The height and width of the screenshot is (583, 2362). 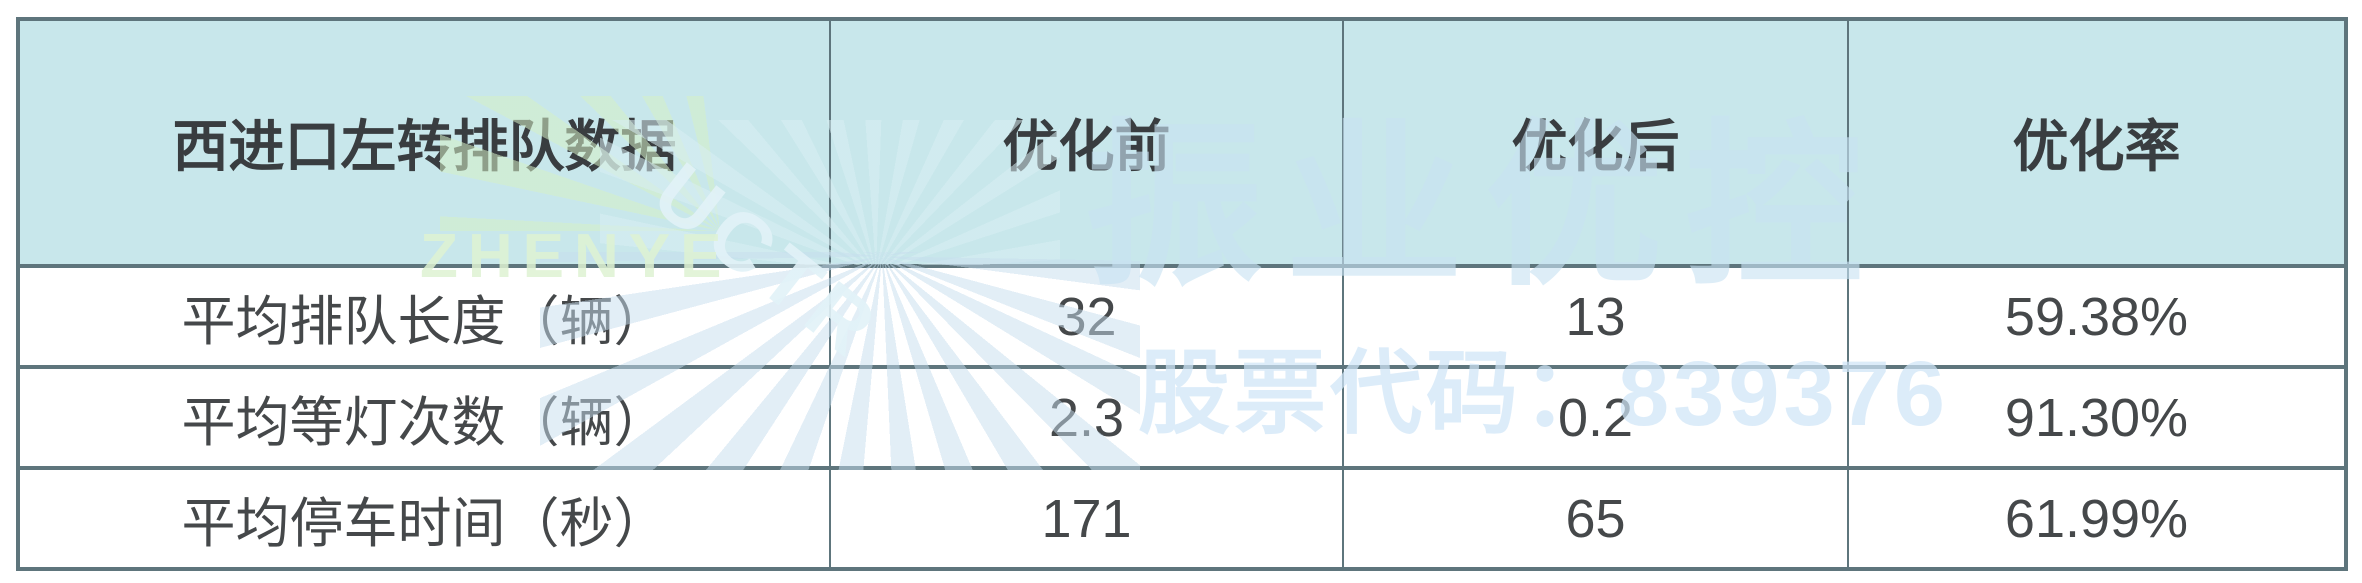 What do you see at coordinates (1595, 417) in the screenshot?
I see `row2-after-value: 0.2` at bounding box center [1595, 417].